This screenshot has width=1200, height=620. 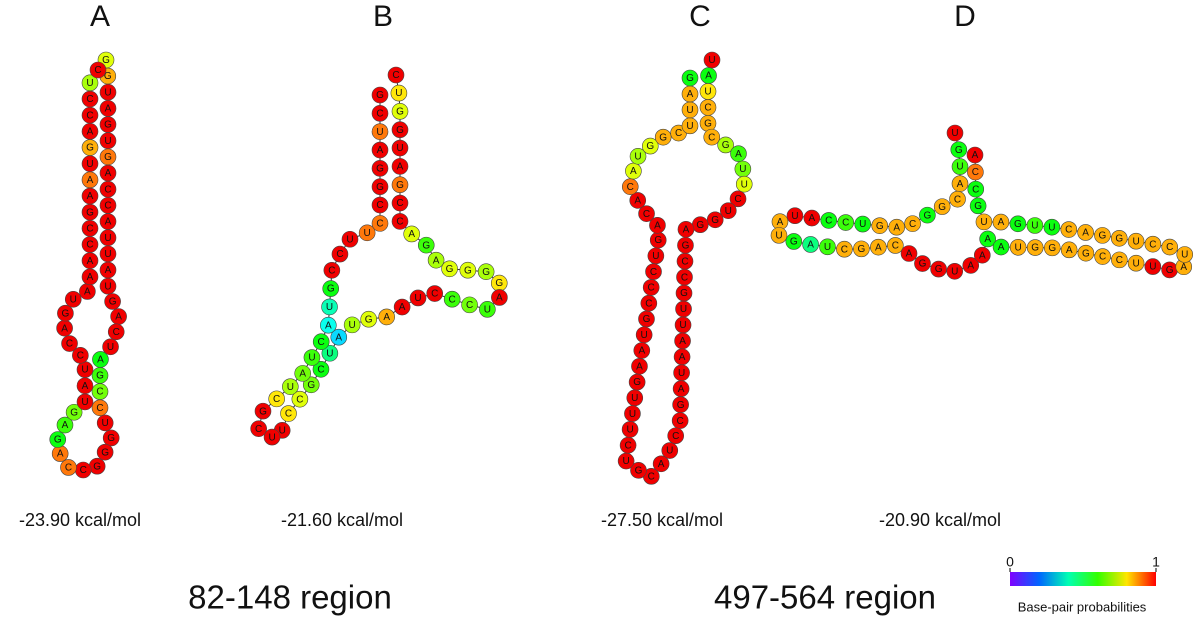 I want to click on legend-tick-label: 0, so click(x=1010, y=562).